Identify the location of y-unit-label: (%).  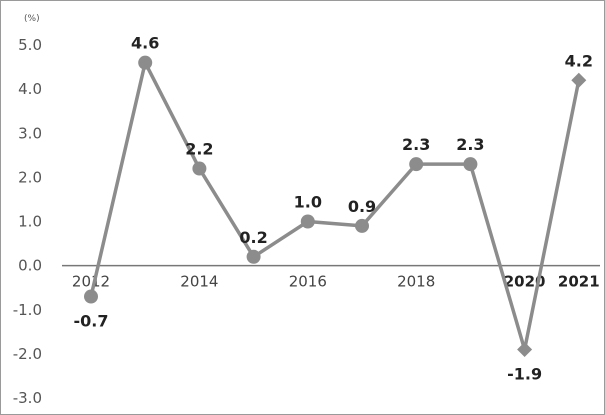
(32, 19).